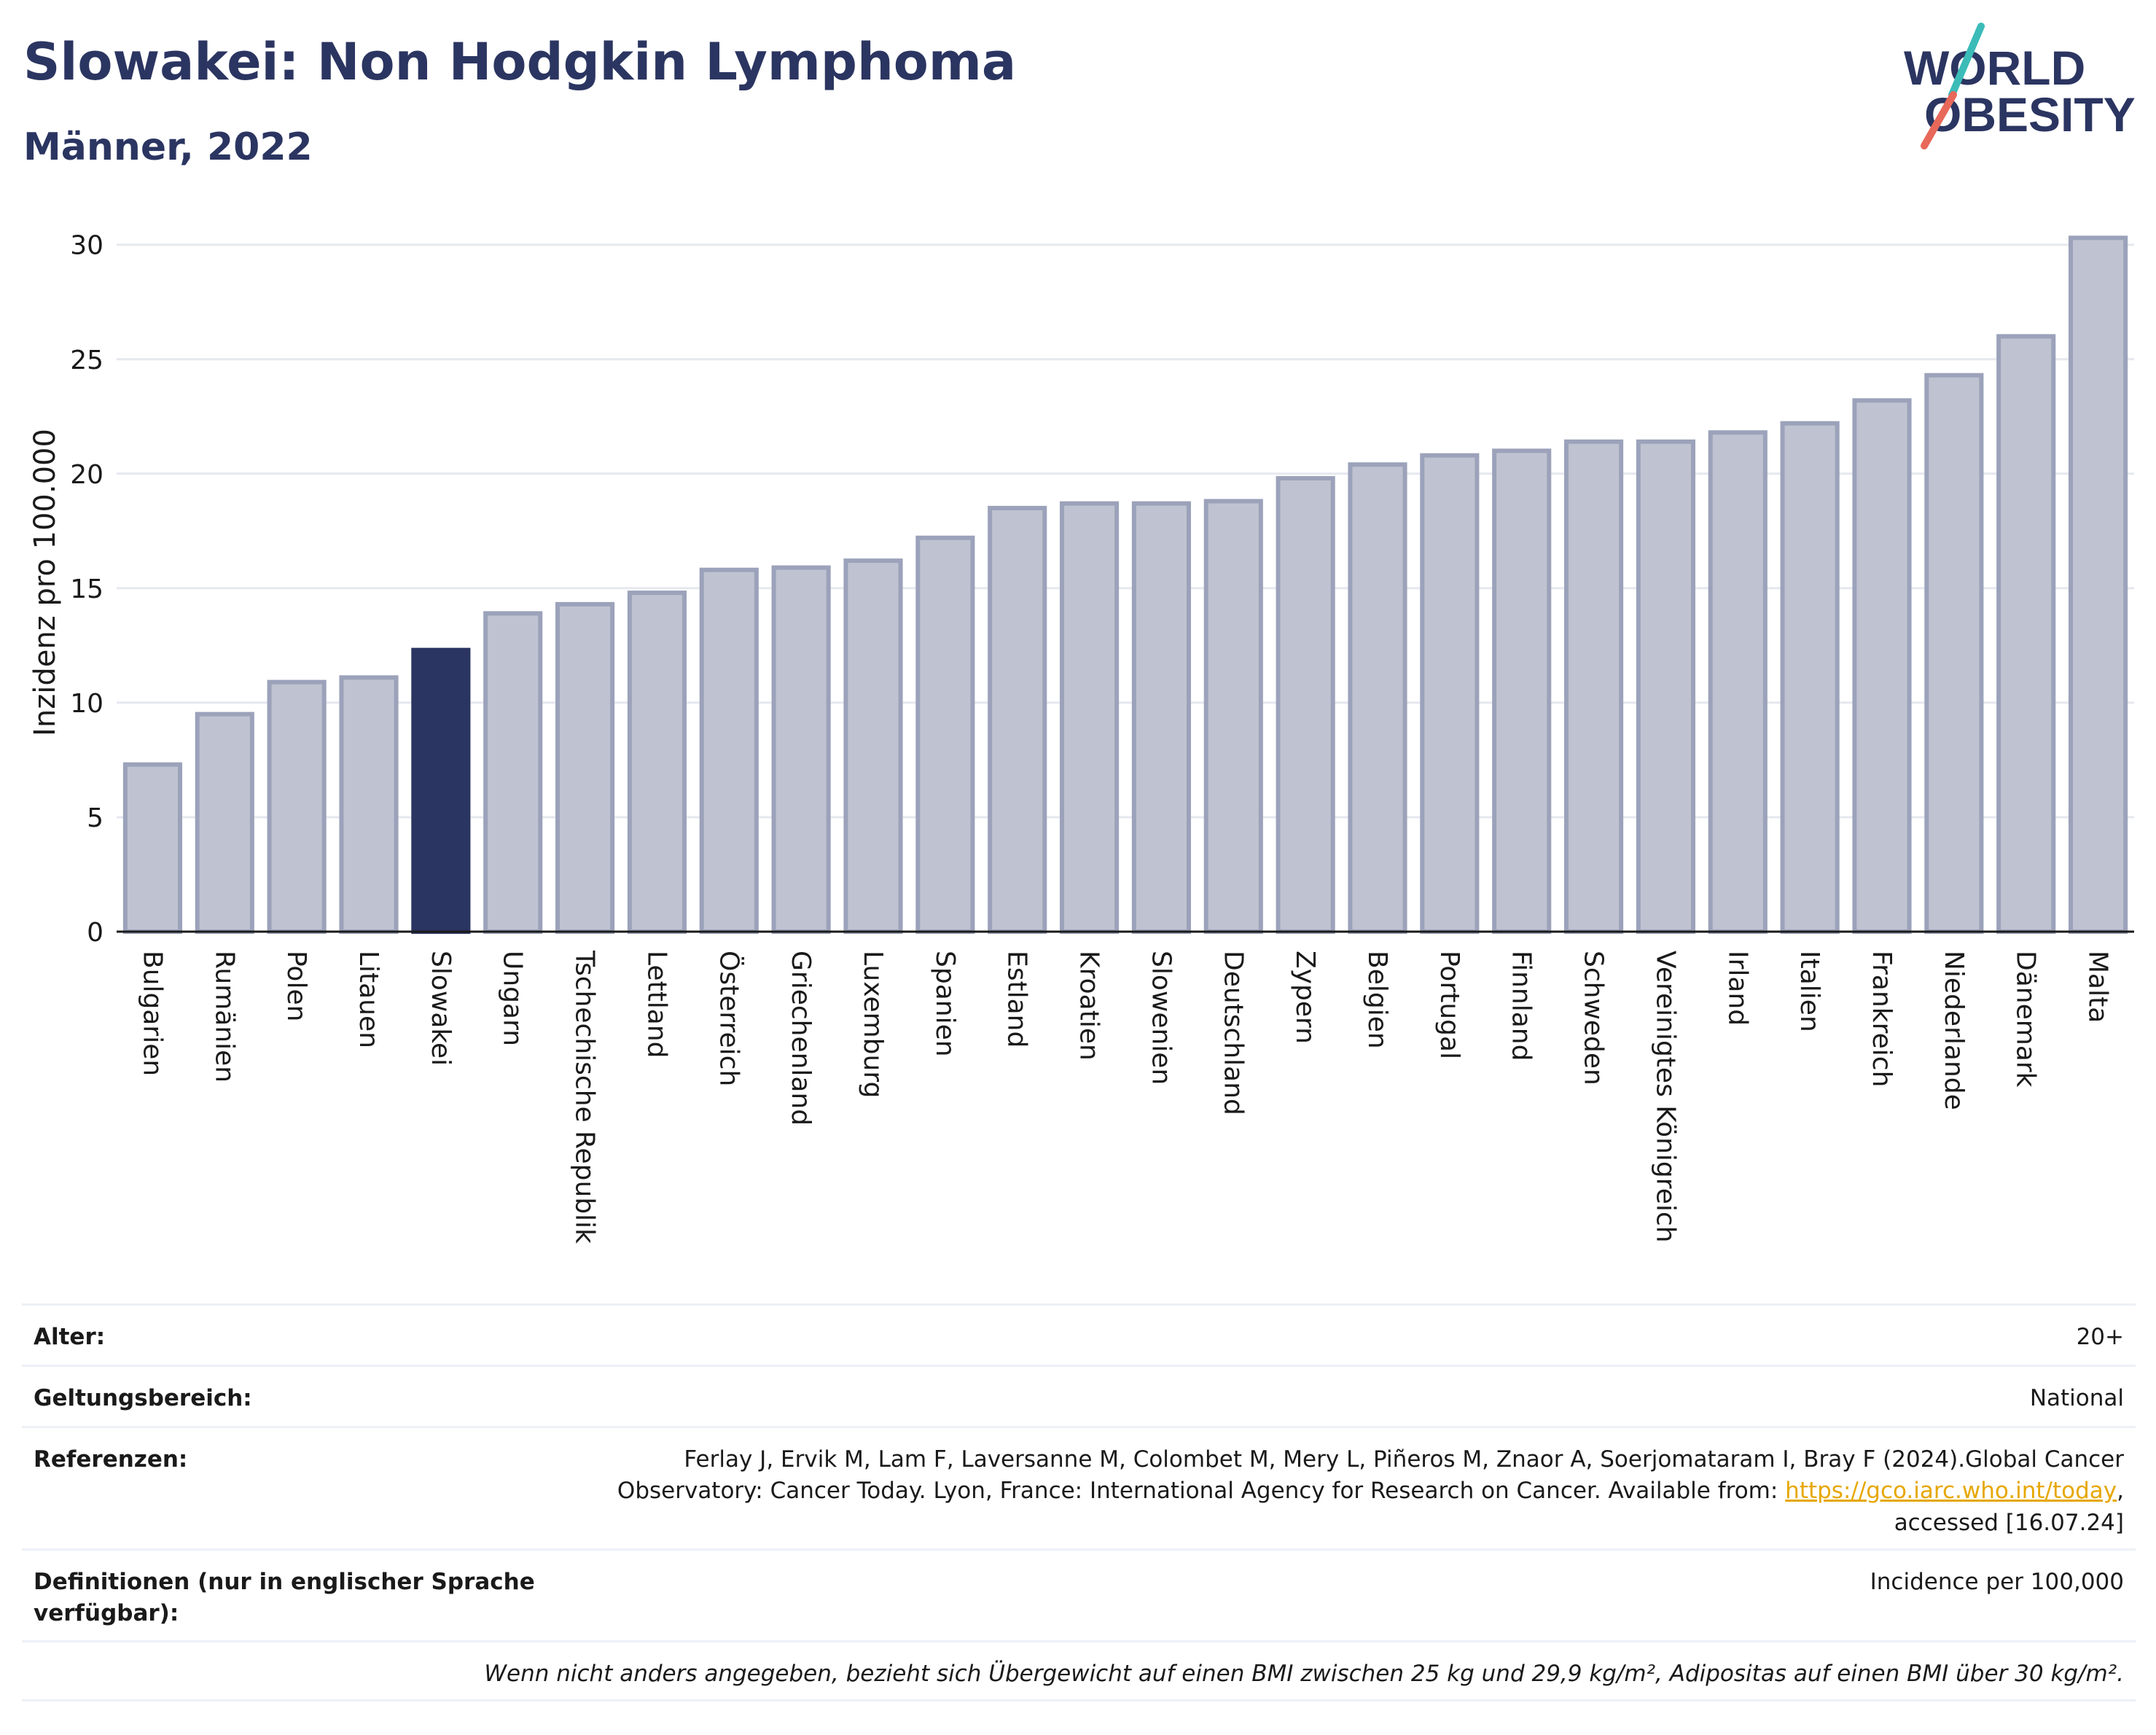 The image size is (2156, 1735). Describe the element at coordinates (801, 749) in the screenshot. I see `bar-griechenland` at that location.